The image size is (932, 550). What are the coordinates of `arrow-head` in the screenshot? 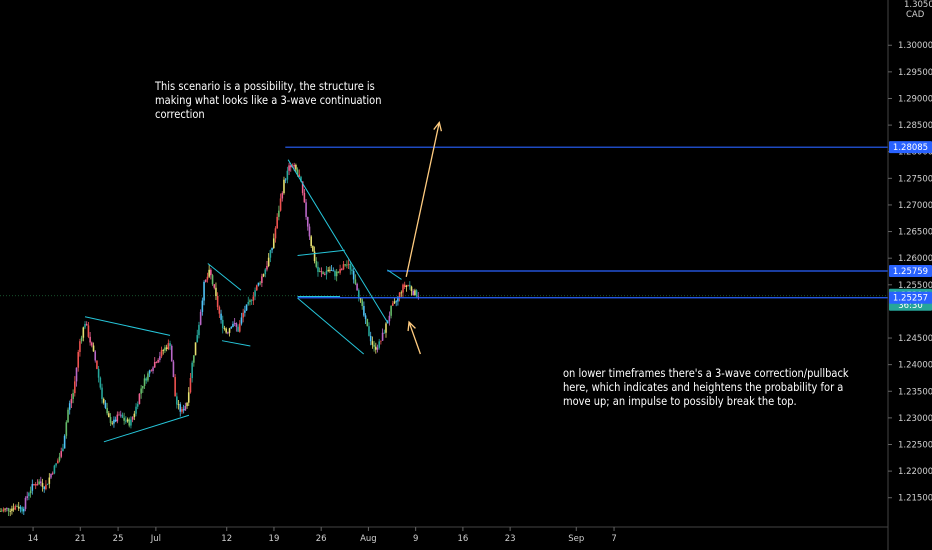 It's located at (411, 326).